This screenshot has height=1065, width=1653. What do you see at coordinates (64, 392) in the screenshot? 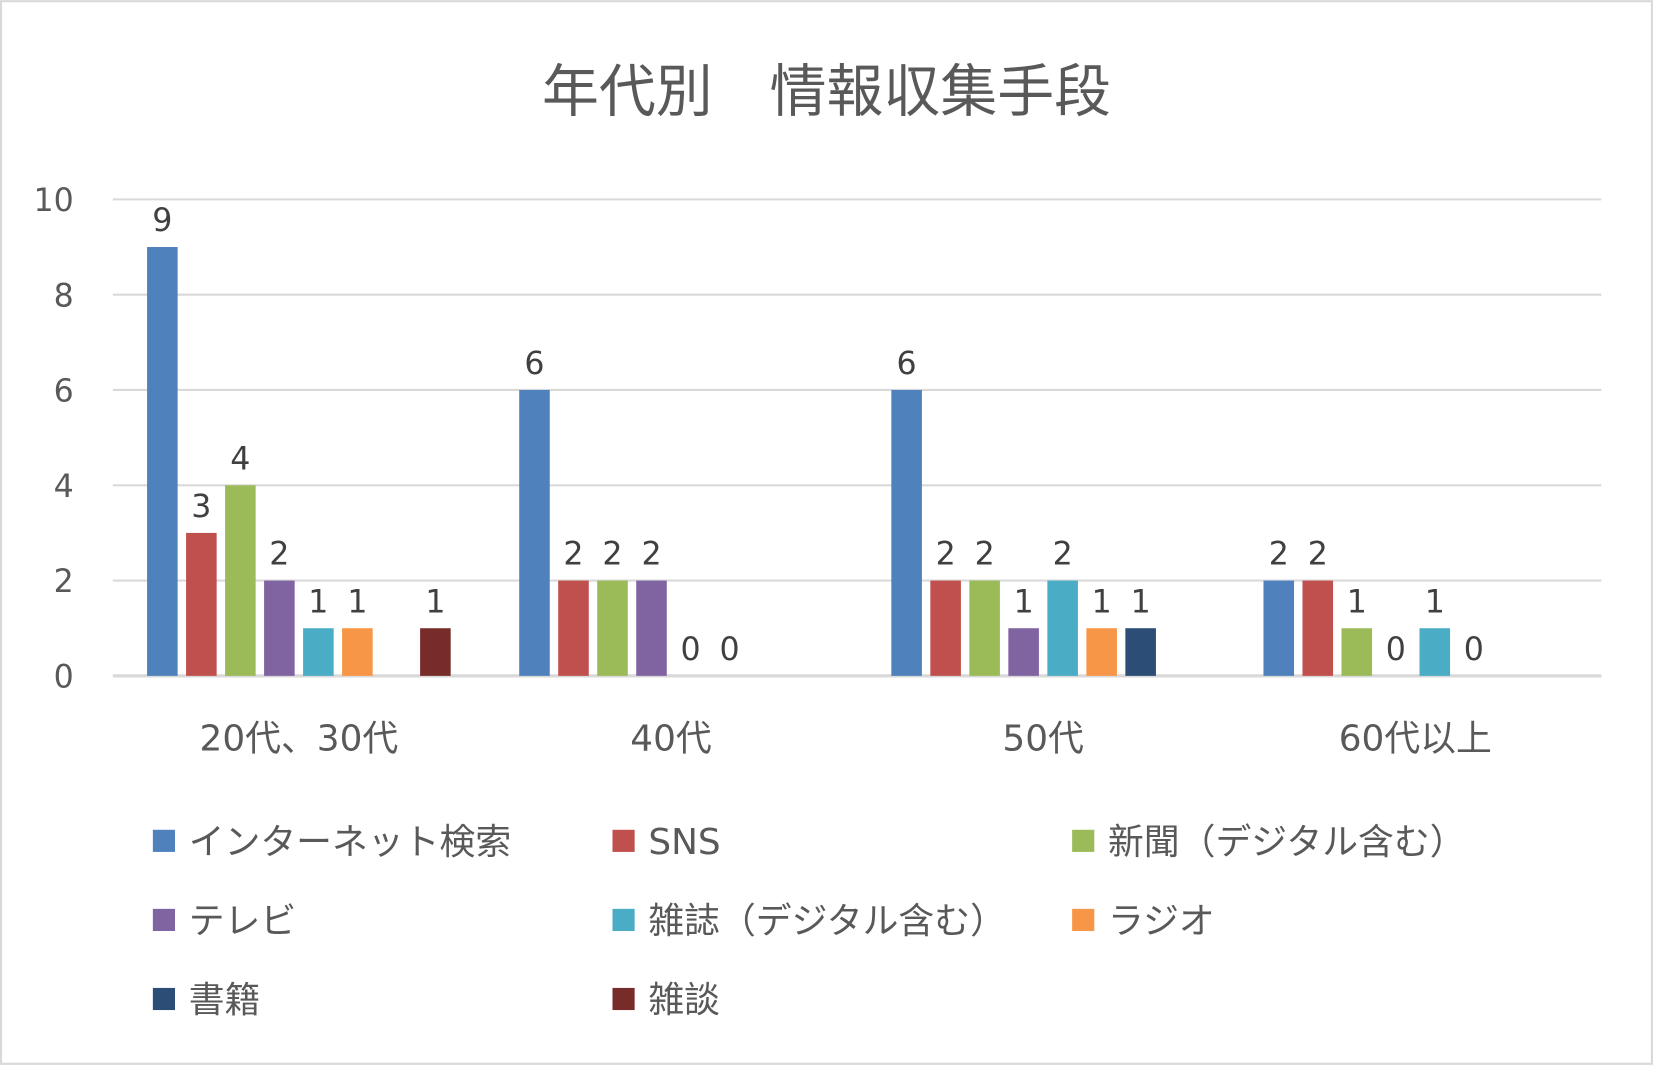
I see `y-tick-label: 6` at bounding box center [64, 392].